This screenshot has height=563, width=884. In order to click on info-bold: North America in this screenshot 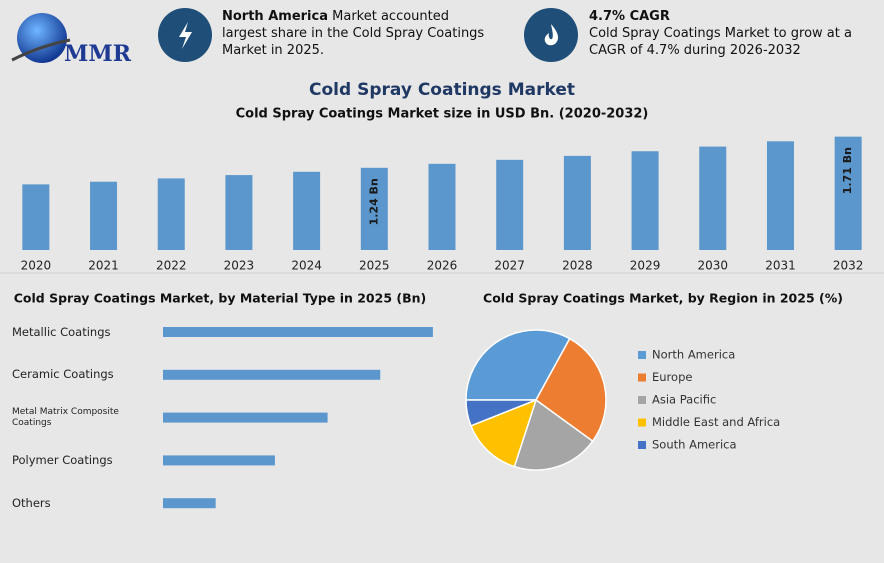, I will do `click(275, 16)`.